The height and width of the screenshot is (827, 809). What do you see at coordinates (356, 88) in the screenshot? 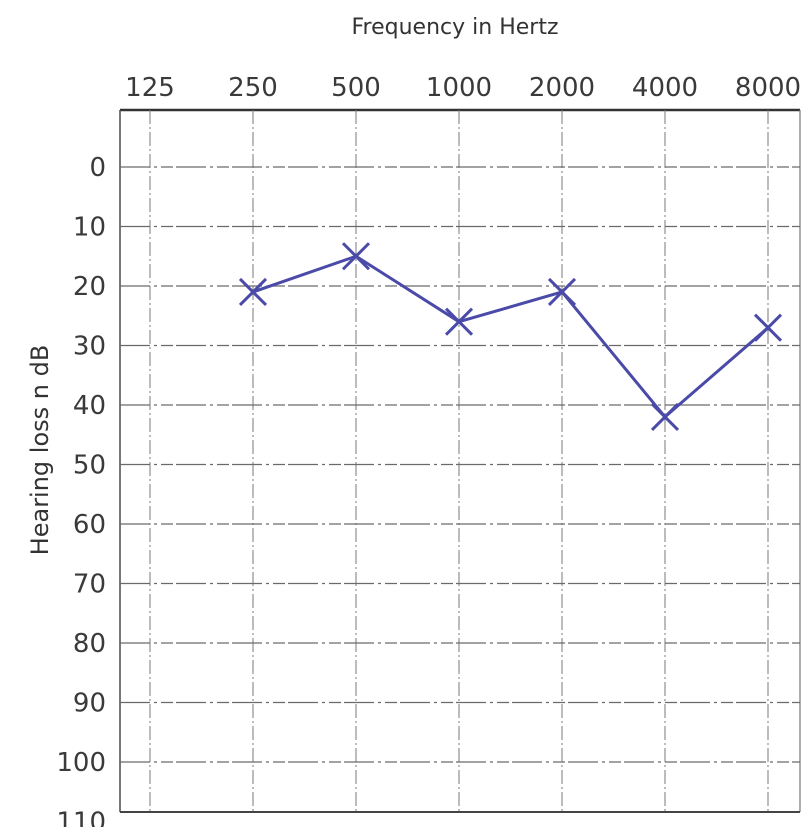
I see `x-tick-label: 500` at bounding box center [356, 88].